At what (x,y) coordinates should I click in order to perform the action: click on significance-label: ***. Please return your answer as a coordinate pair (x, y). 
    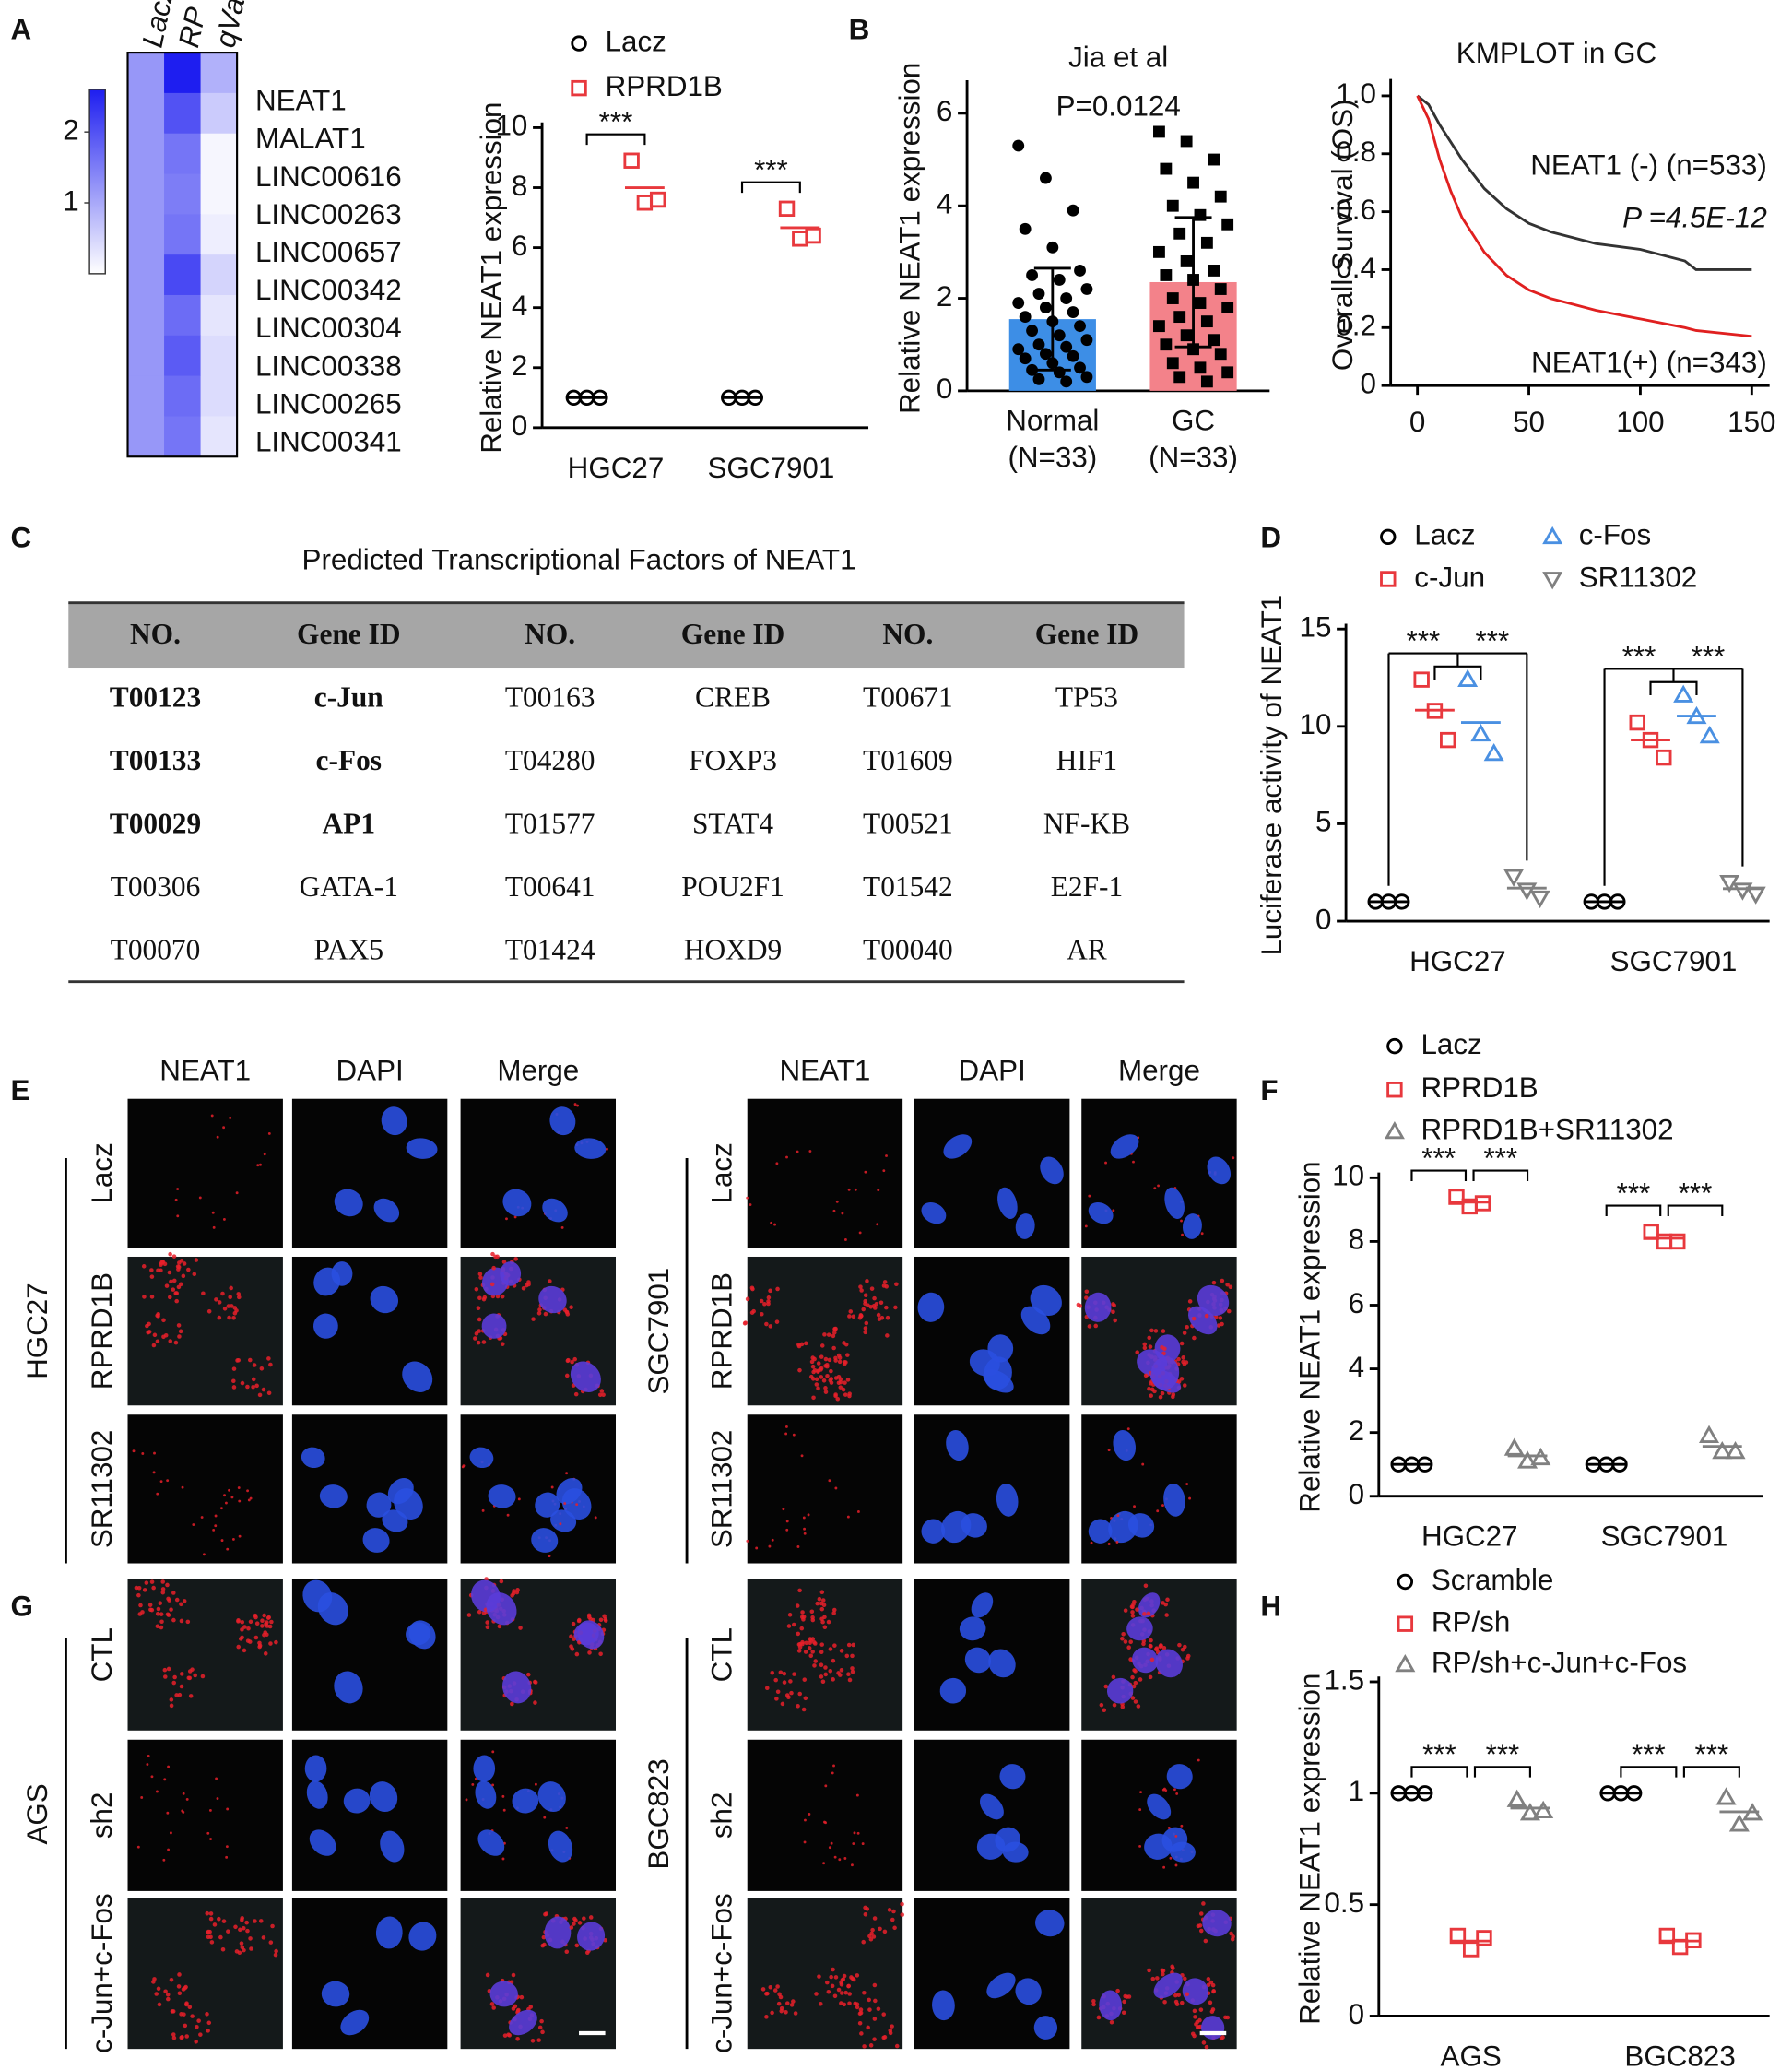
    Looking at the image, I should click on (1696, 1193).